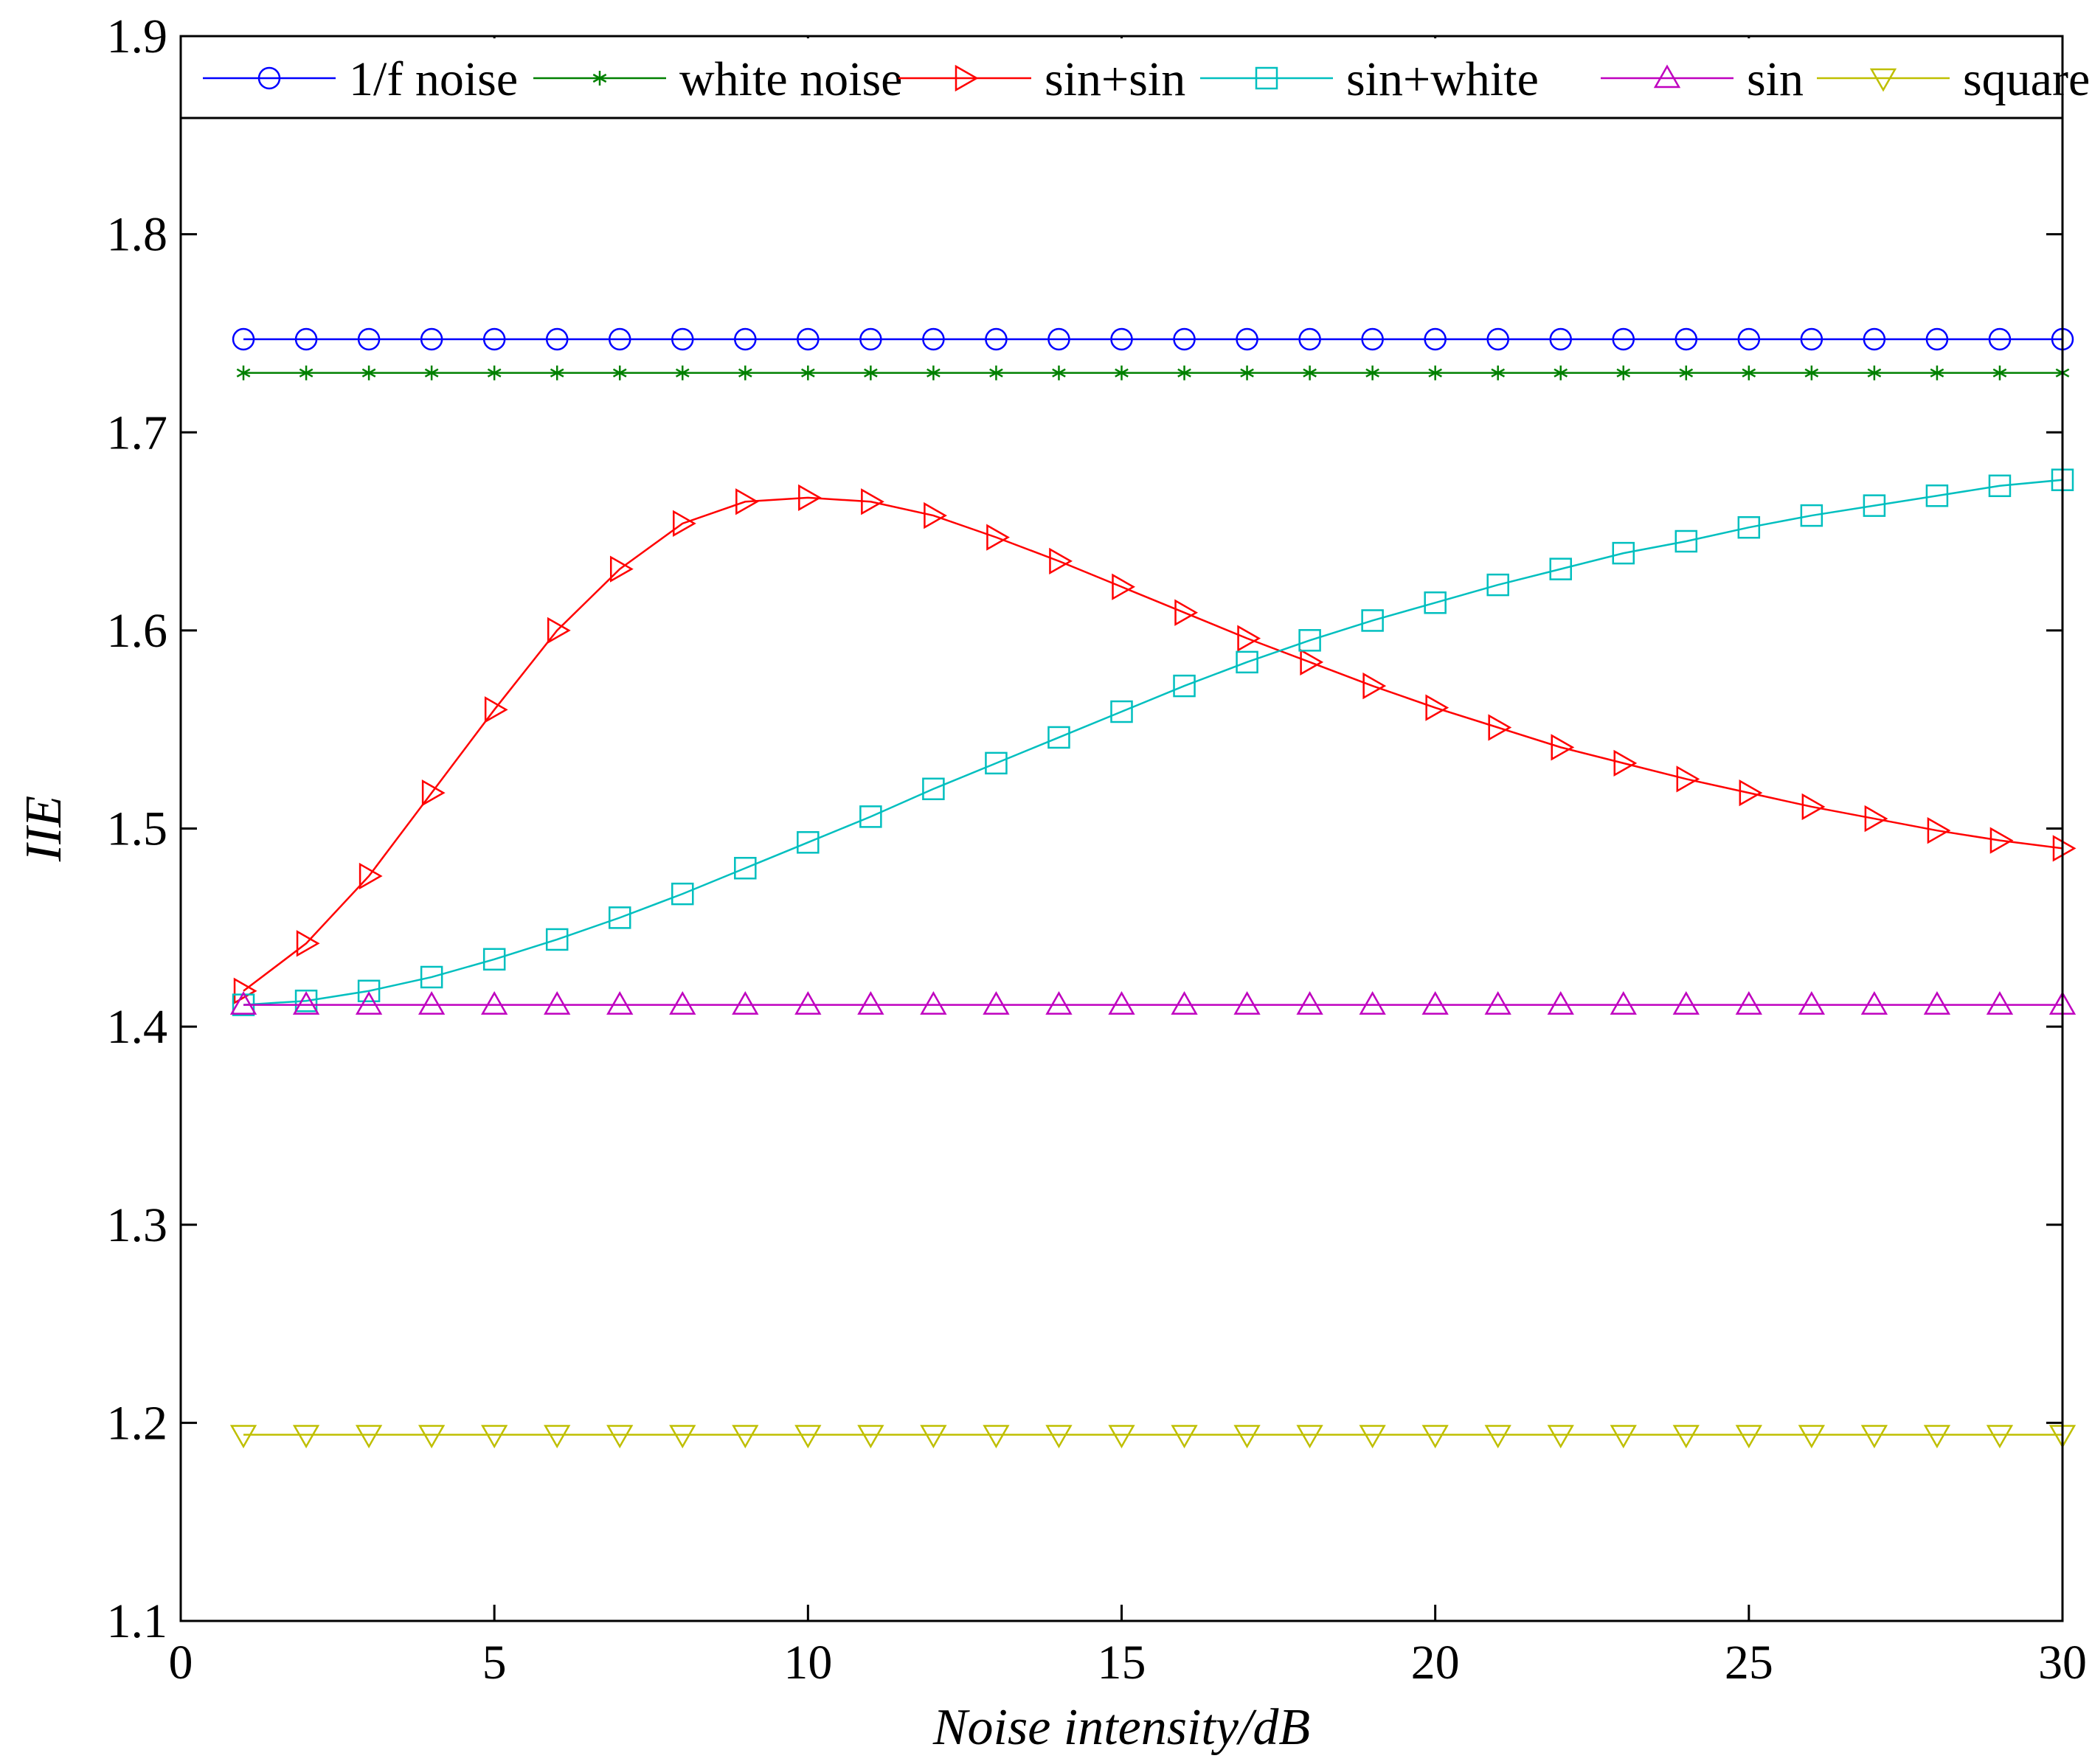 This screenshot has height=1764, width=2092. Describe the element at coordinates (2026, 79) in the screenshot. I see `legend-label: square` at that location.